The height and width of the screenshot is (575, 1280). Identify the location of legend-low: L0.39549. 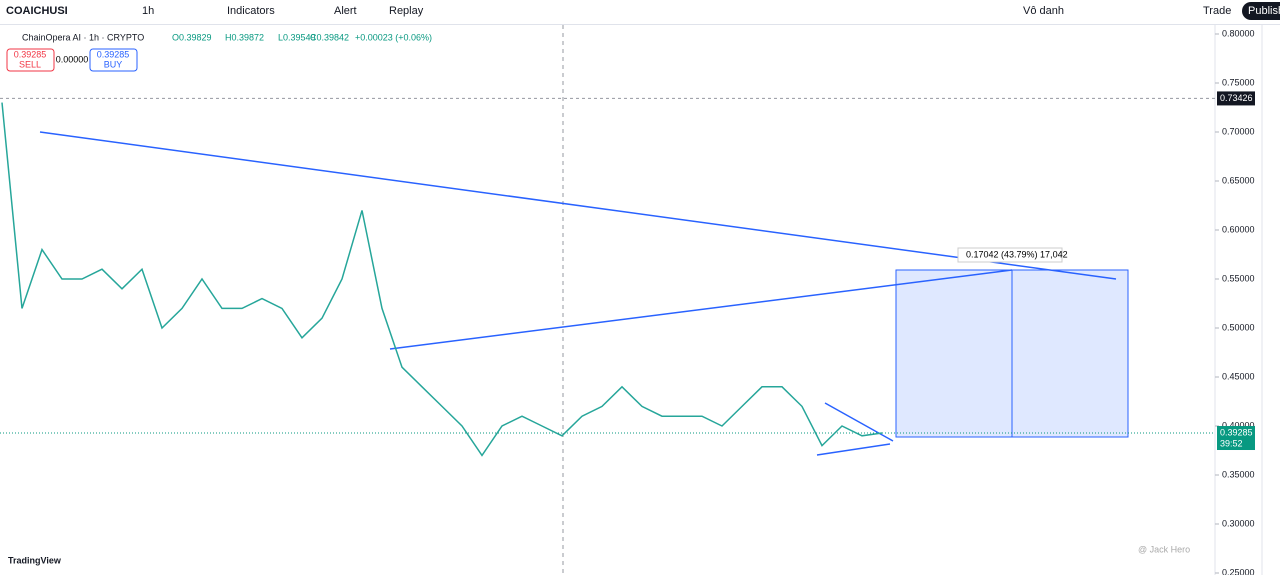
(297, 37).